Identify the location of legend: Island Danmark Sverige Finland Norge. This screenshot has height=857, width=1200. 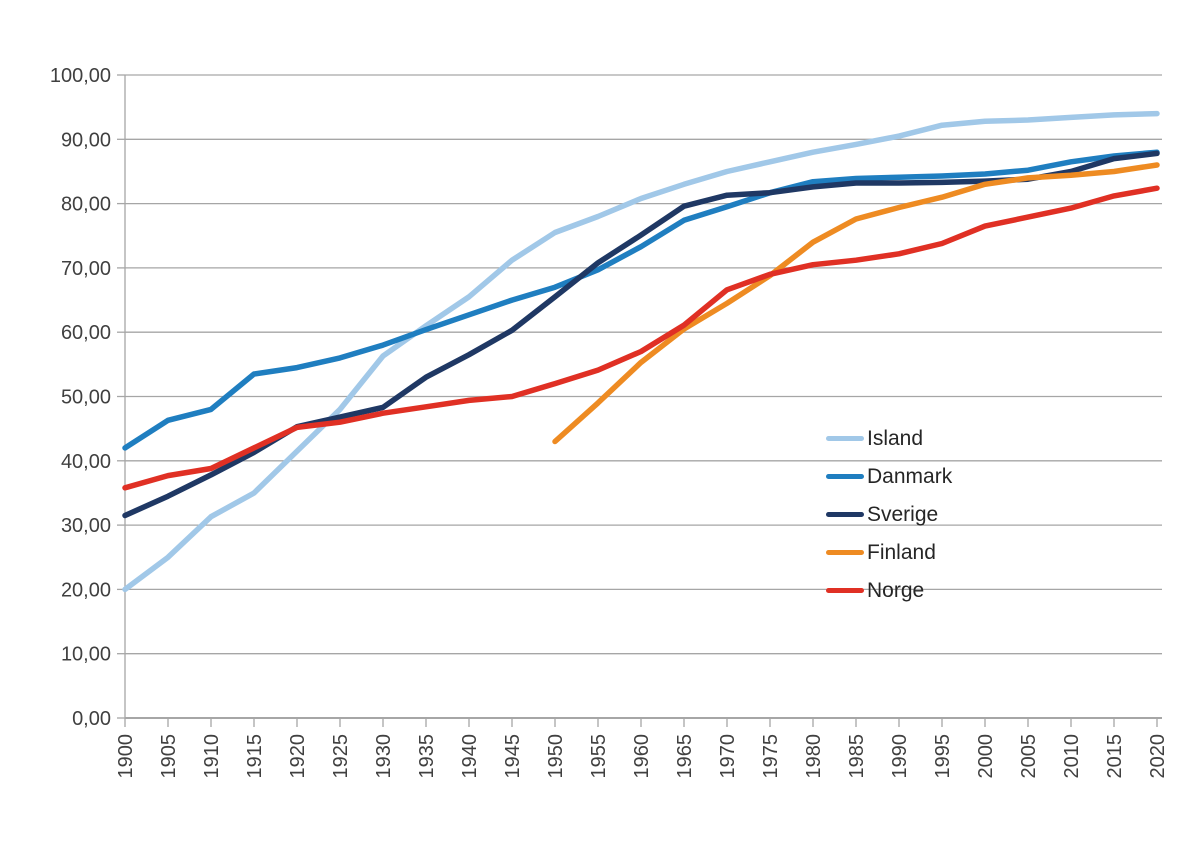
(889, 514).